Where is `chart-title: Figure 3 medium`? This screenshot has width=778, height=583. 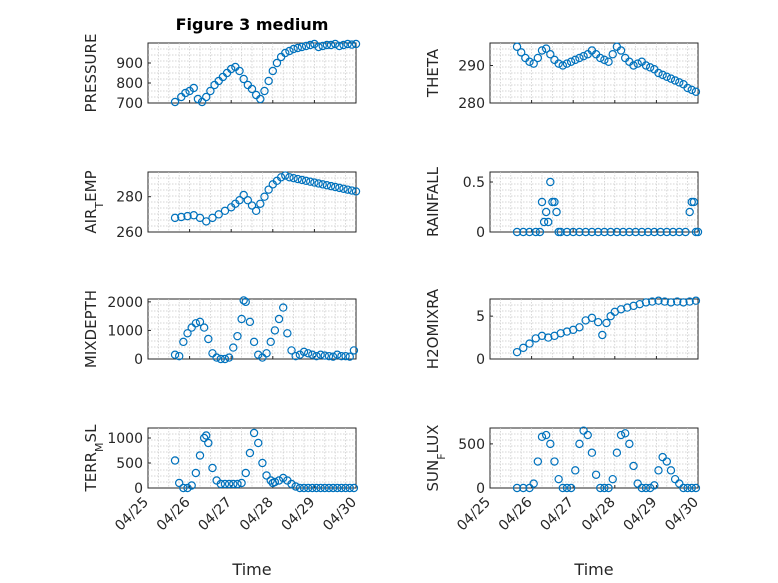
chart-title: Figure 3 medium is located at coordinates (252, 24).